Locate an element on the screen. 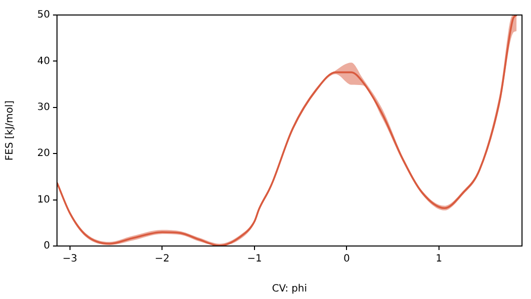 This screenshot has width=531, height=299. x-tick-label: −3 is located at coordinates (70, 259).